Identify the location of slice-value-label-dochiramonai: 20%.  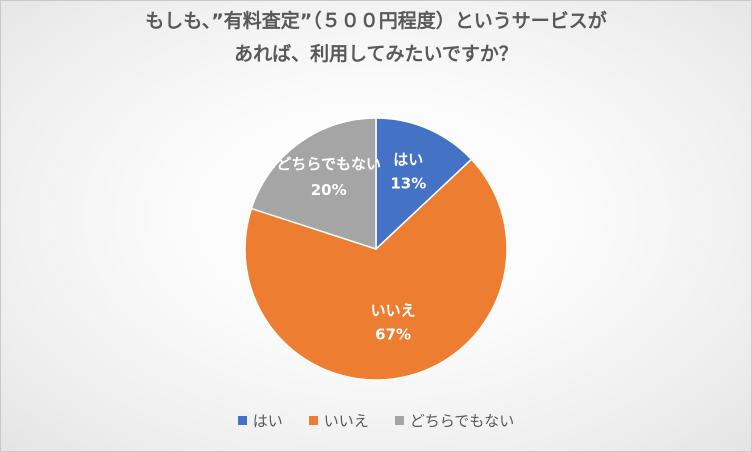
(329, 190).